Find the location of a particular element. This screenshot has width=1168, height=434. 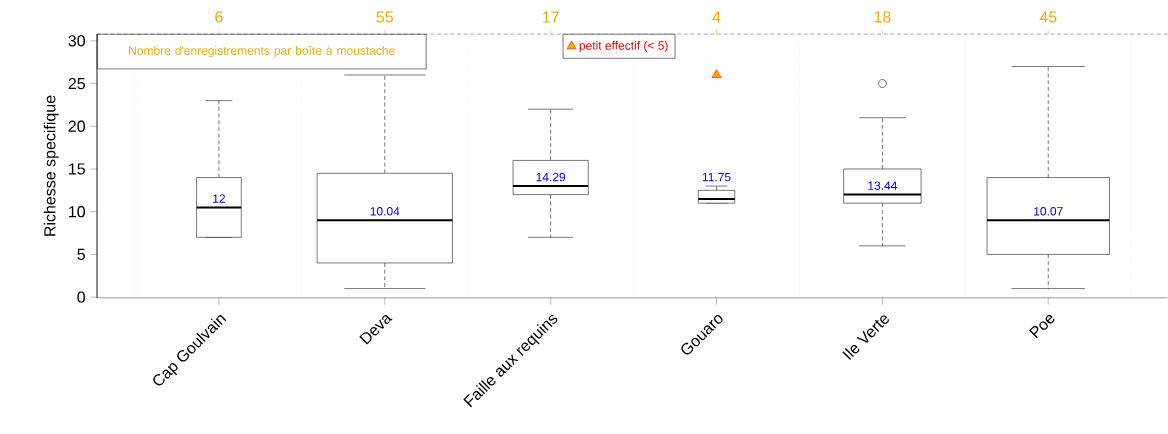

annotation: Nombre d'enregistrements par boîte à moustache is located at coordinates (262, 51).